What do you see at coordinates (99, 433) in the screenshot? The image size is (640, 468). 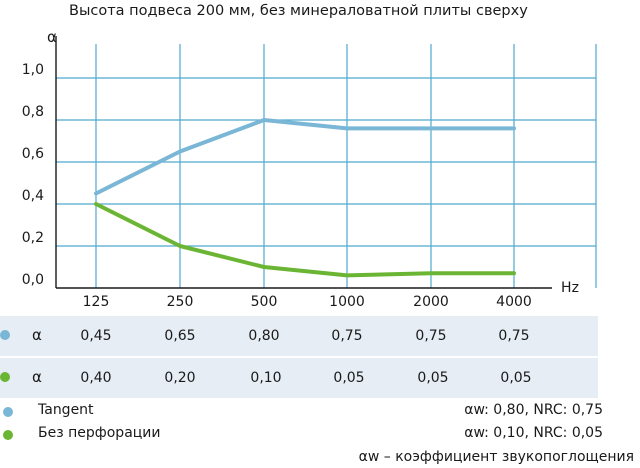 I see `legend-label: Без перфорации` at bounding box center [99, 433].